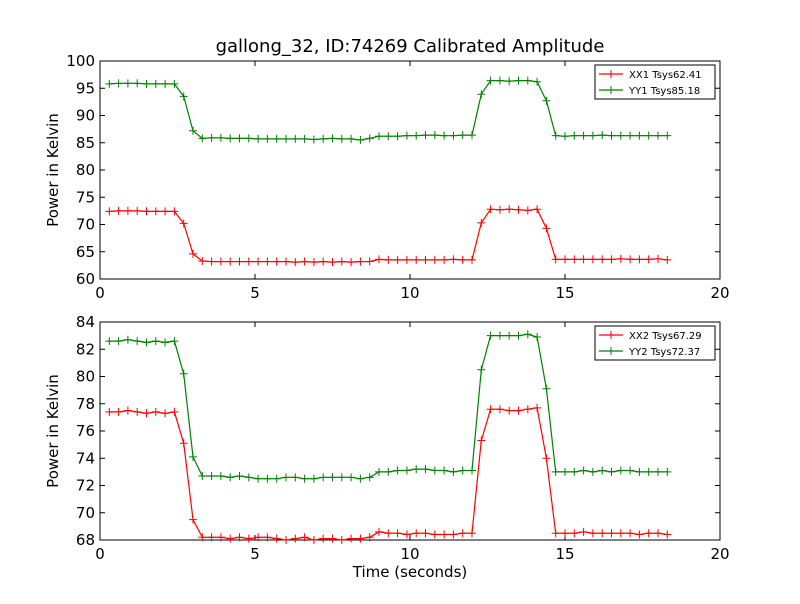  Describe the element at coordinates (664, 91) in the screenshot. I see `legend-label: YY1 Tsys85.18` at that location.